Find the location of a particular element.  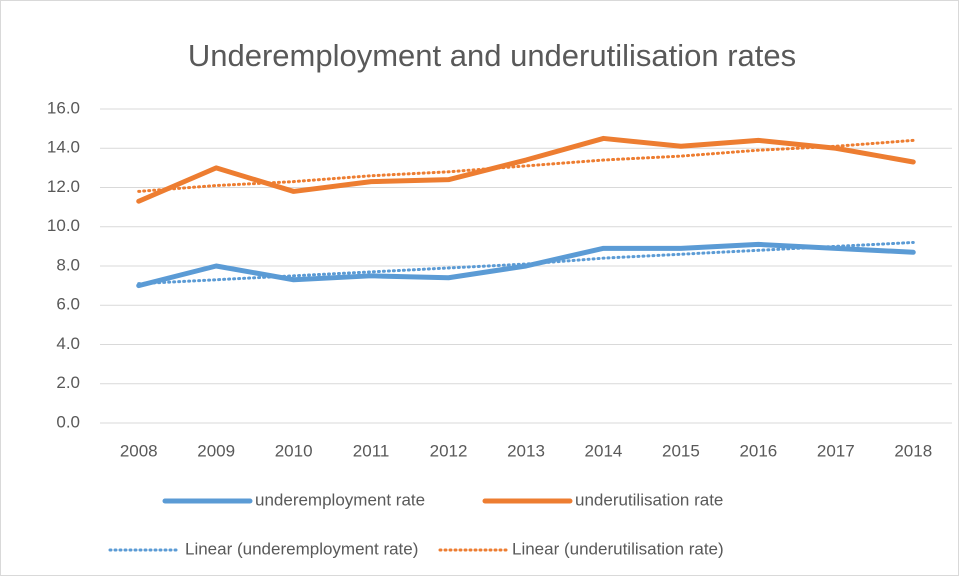

legend-label: underutilisation rate is located at coordinates (649, 499).